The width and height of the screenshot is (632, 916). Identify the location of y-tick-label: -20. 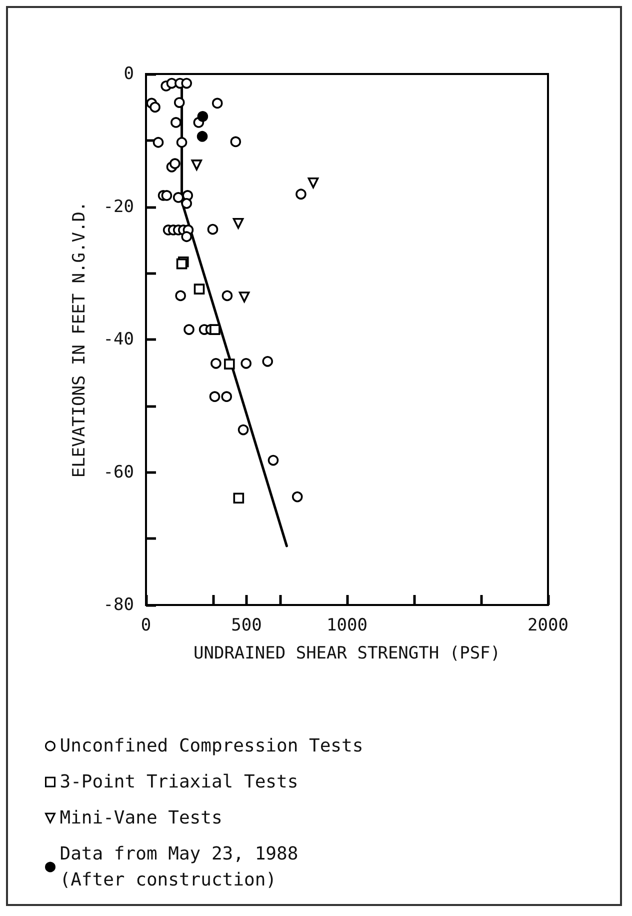
(118, 206).